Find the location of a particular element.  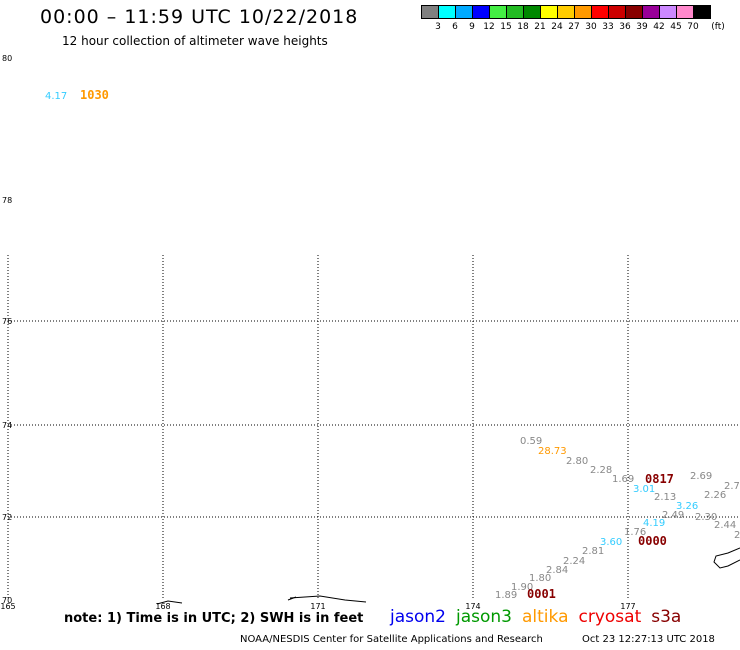

longitude-label: 168 is located at coordinates (162, 606).